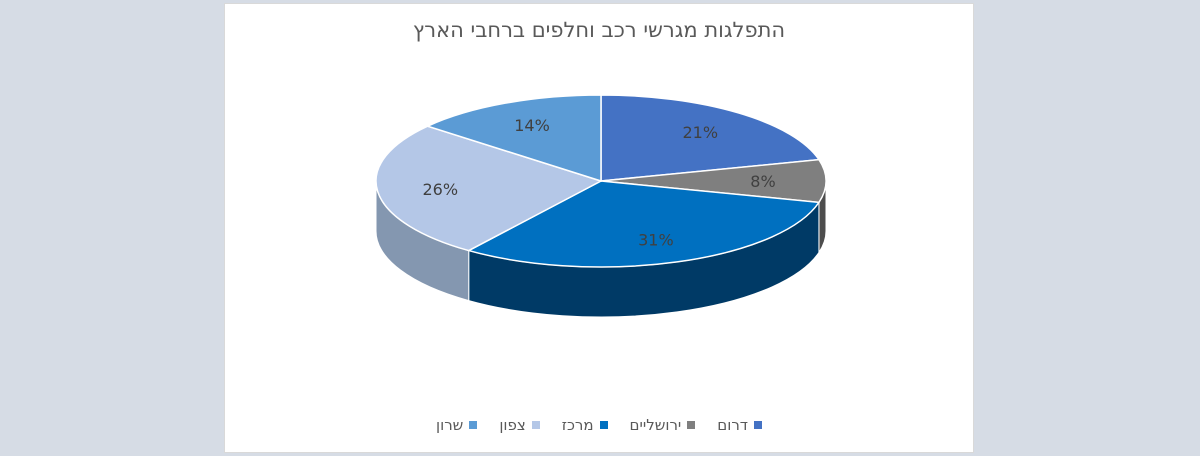 The height and width of the screenshot is (456, 1200). What do you see at coordinates (713, 181) in the screenshot?
I see `slice-ירושליים` at bounding box center [713, 181].